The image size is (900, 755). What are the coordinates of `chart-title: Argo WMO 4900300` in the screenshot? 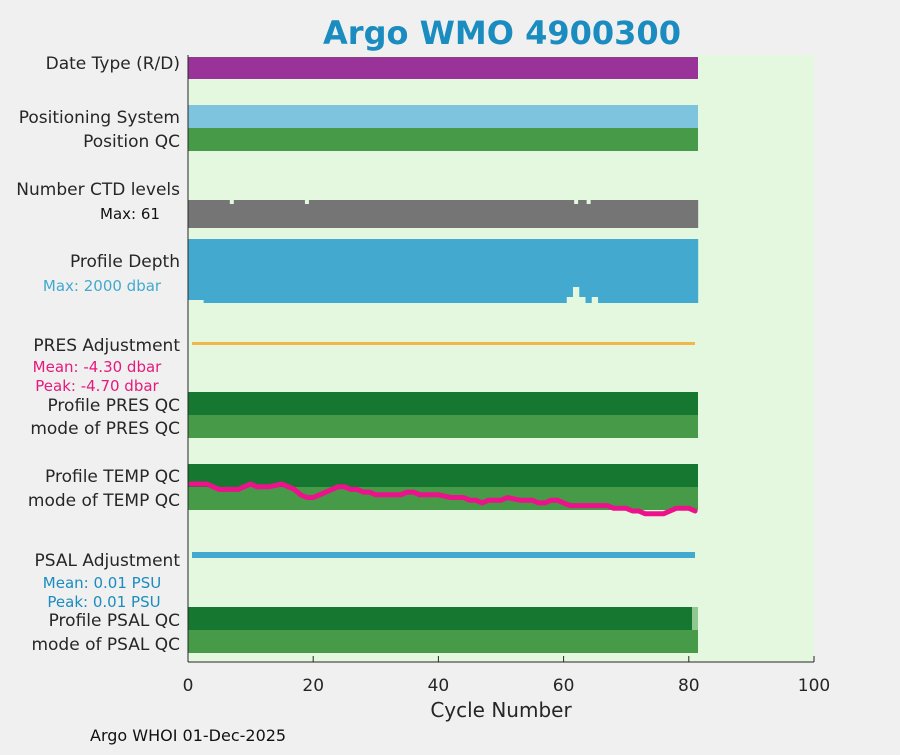 It's located at (502, 33).